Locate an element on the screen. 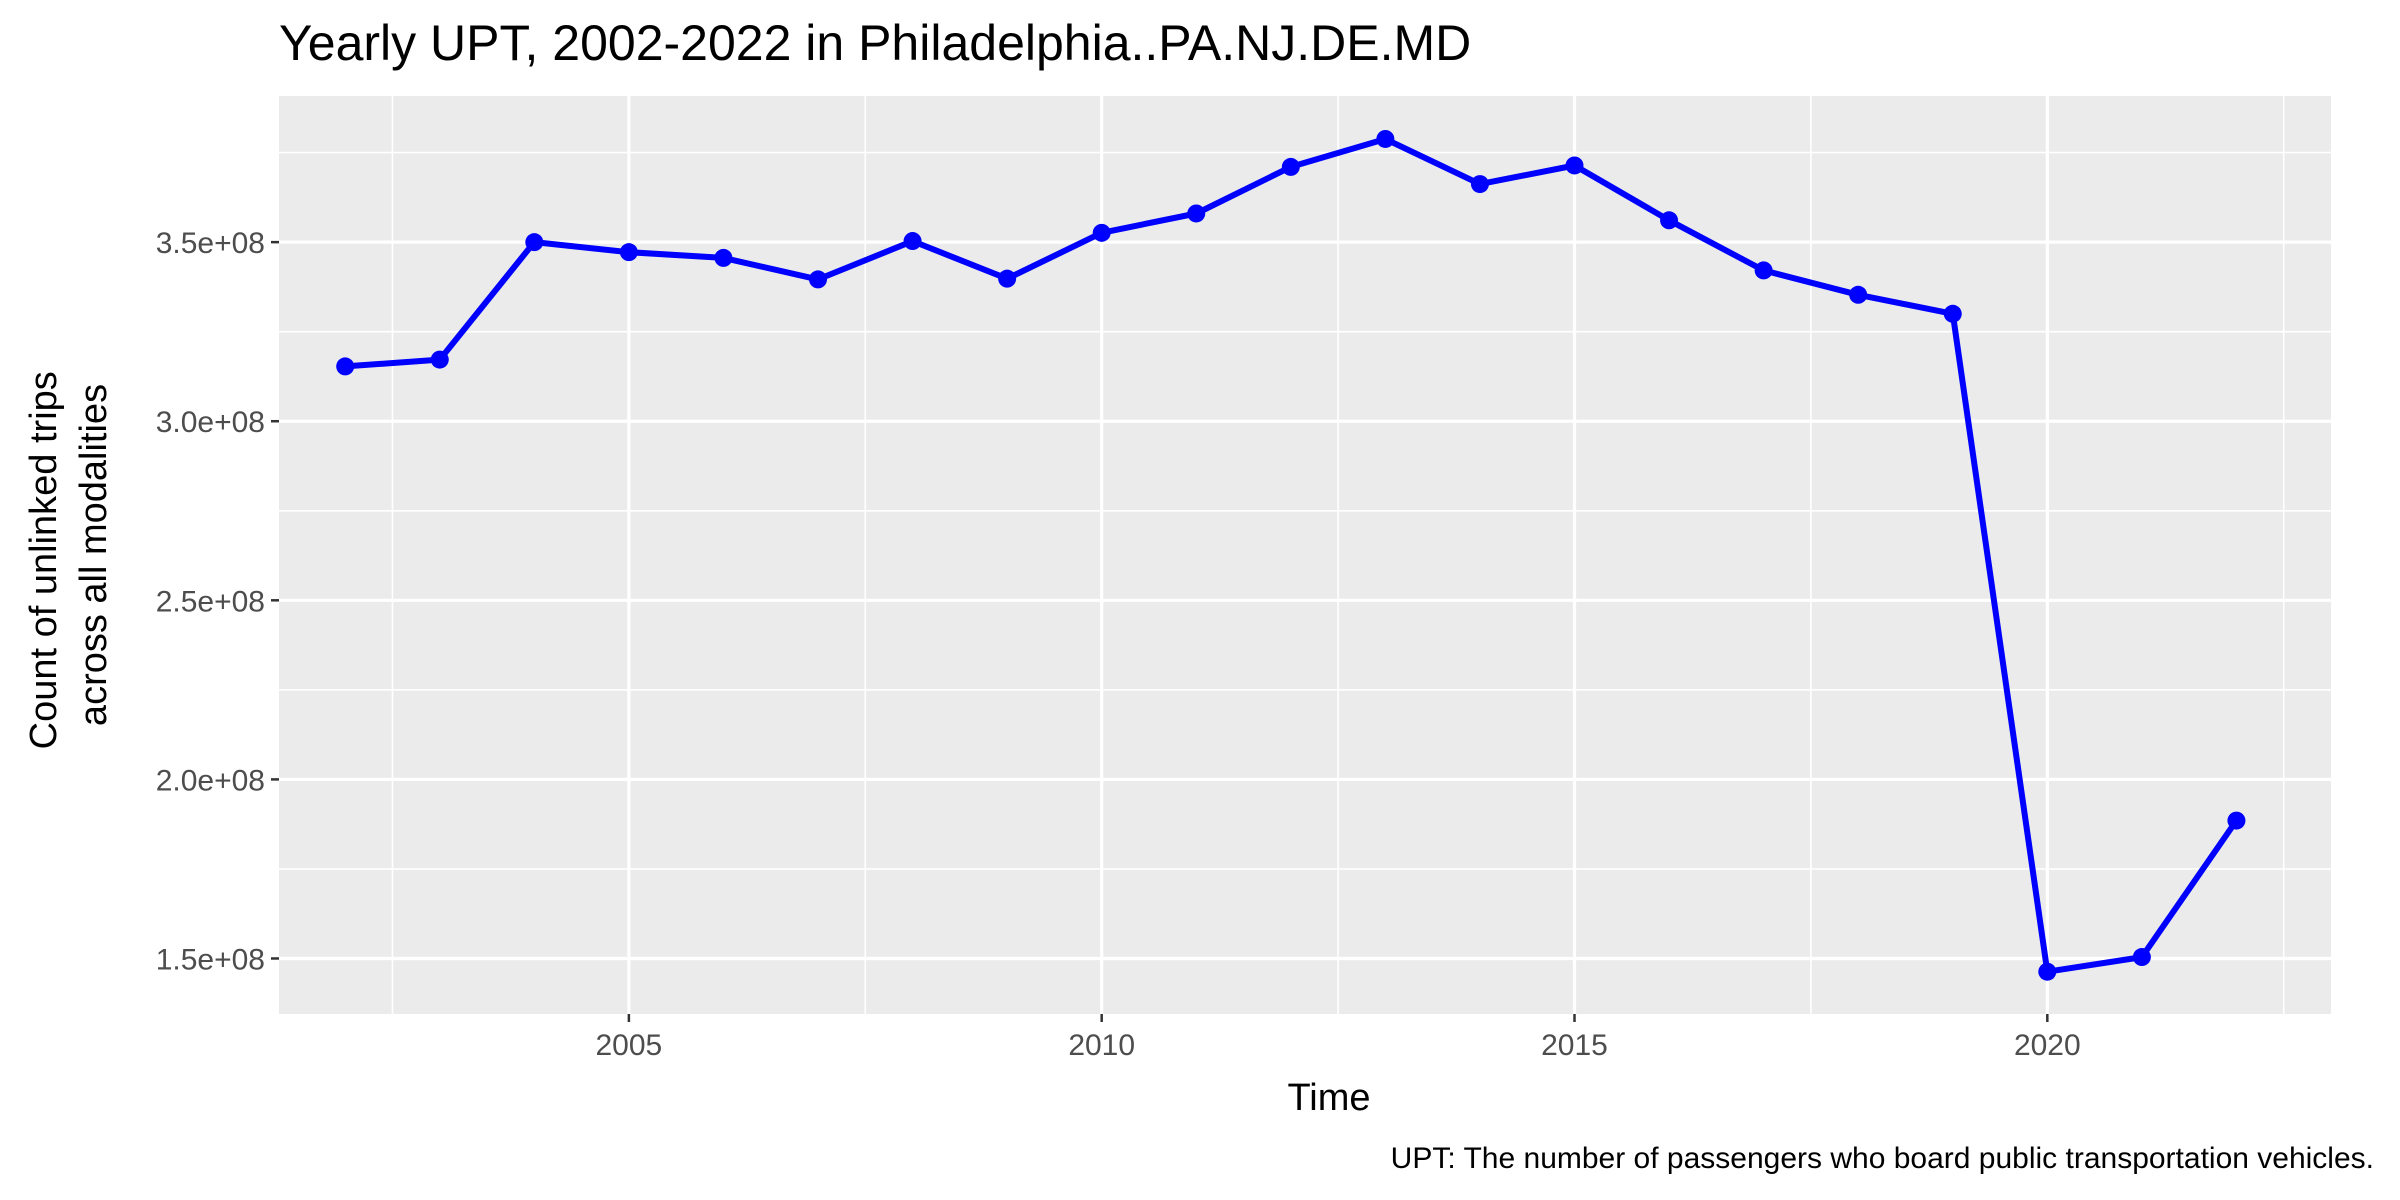 The width and height of the screenshot is (2400, 1200). y-tick-label: 2.5e+08 is located at coordinates (210, 601).